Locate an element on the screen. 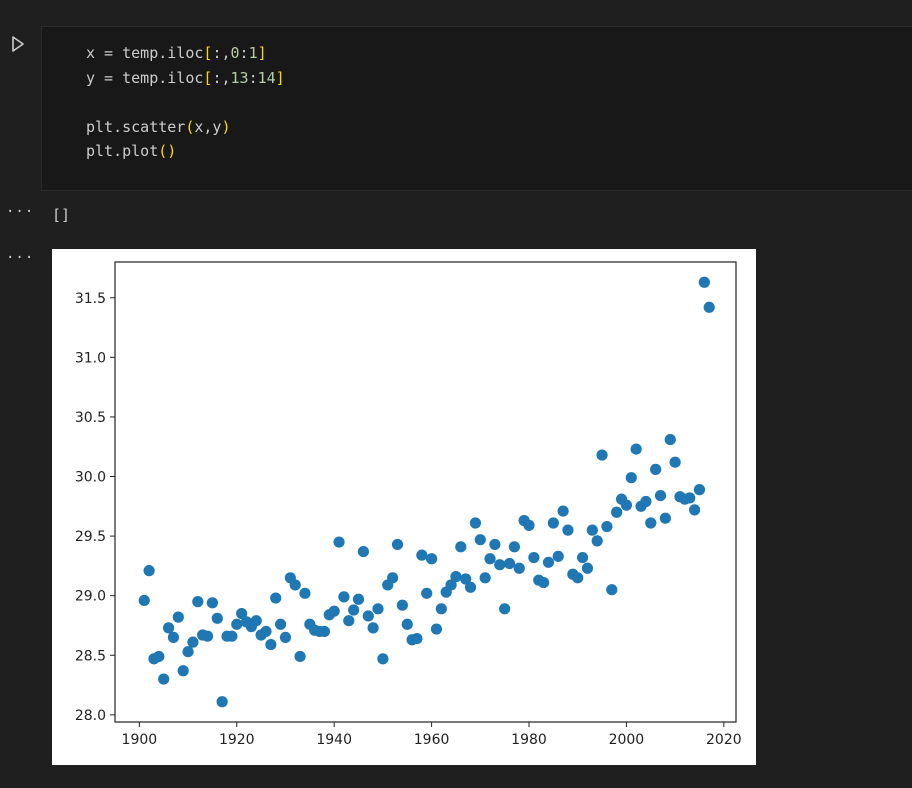 The height and width of the screenshot is (788, 912). code-token: 13 is located at coordinates (239, 77).